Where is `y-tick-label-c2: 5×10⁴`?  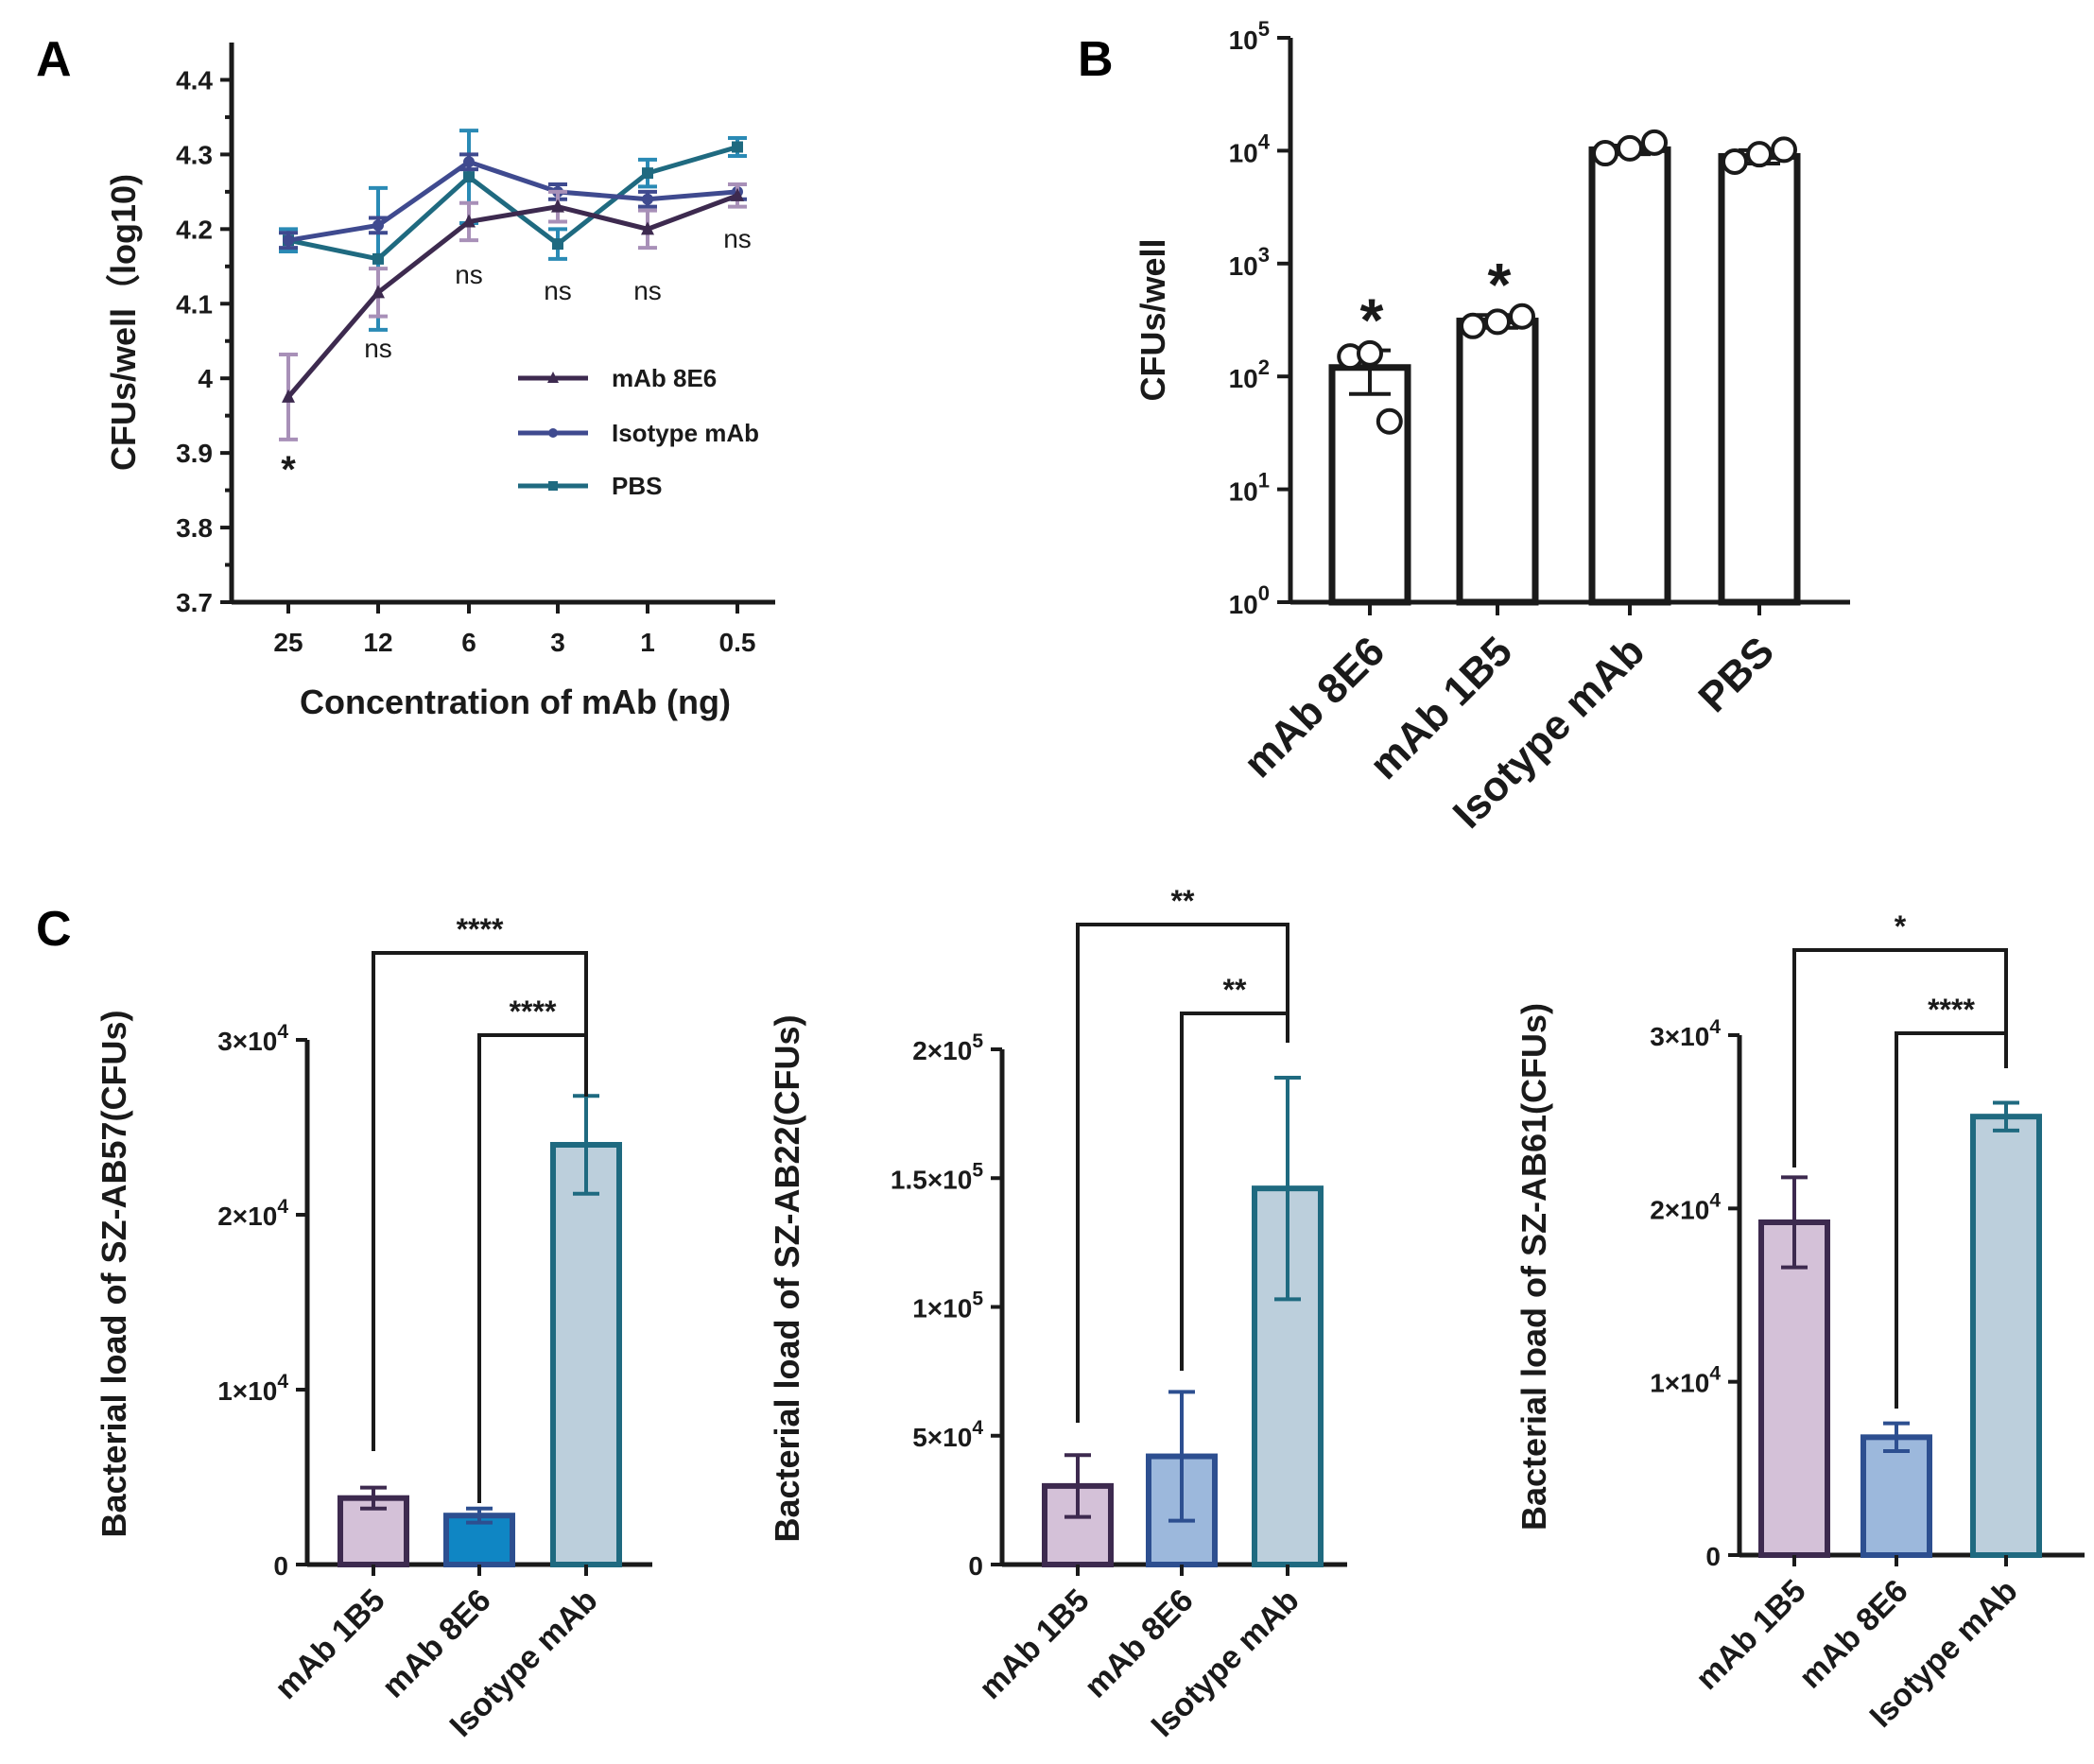 y-tick-label-c2: 5×10⁴ is located at coordinates (947, 1434).